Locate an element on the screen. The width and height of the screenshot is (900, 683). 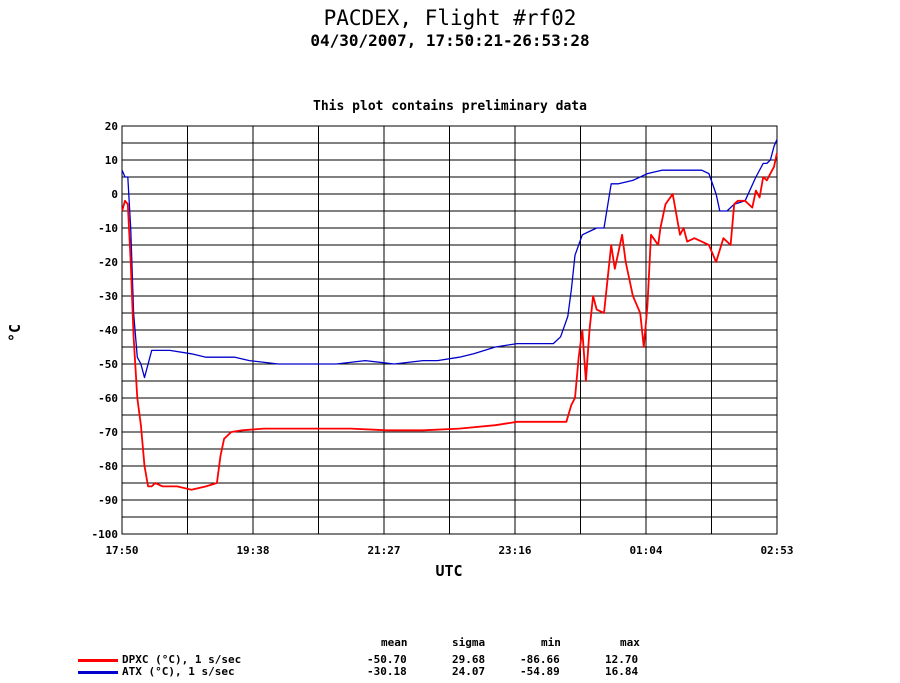
y-tick-label: -40 is located at coordinates (108, 330).